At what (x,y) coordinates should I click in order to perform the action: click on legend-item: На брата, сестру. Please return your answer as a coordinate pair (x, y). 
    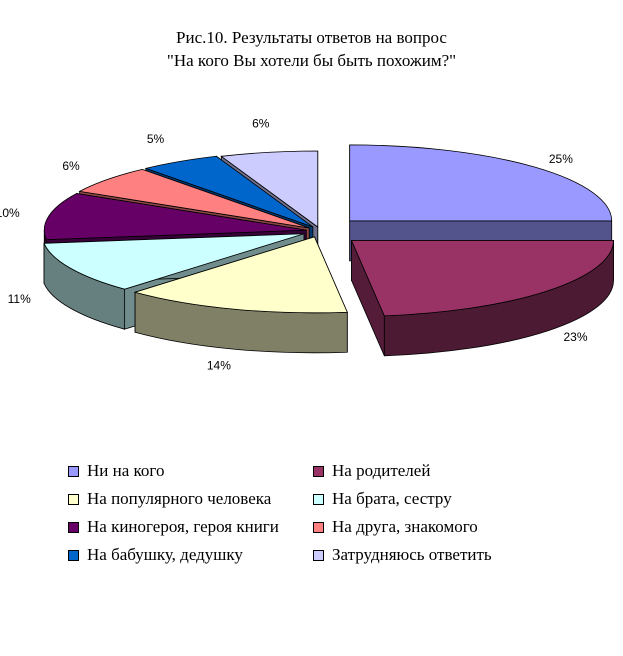
    Looking at the image, I should click on (382, 499).